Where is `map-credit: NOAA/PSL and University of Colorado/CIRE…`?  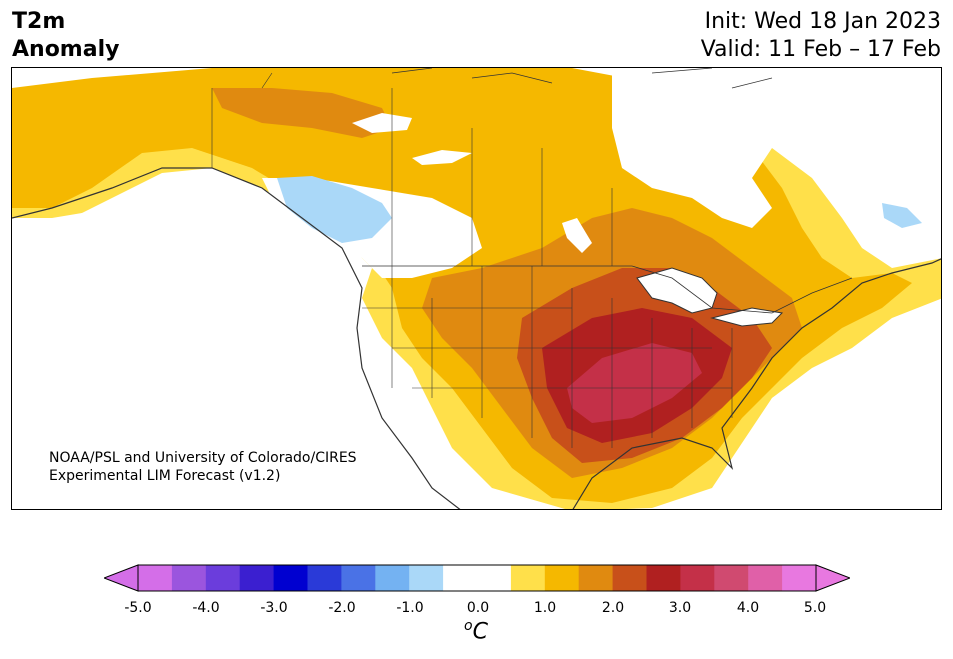 map-credit: NOAA/PSL and University of Colorado/CIRE… is located at coordinates (203, 467).